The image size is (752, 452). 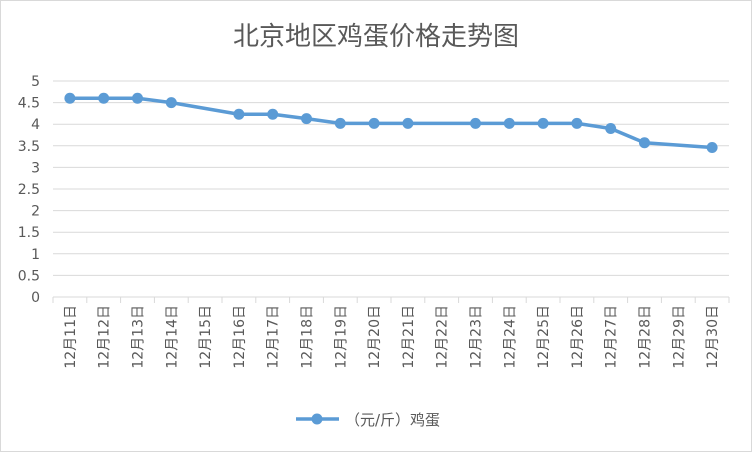 I want to click on x-tick-label: 12月30日, so click(x=713, y=337).